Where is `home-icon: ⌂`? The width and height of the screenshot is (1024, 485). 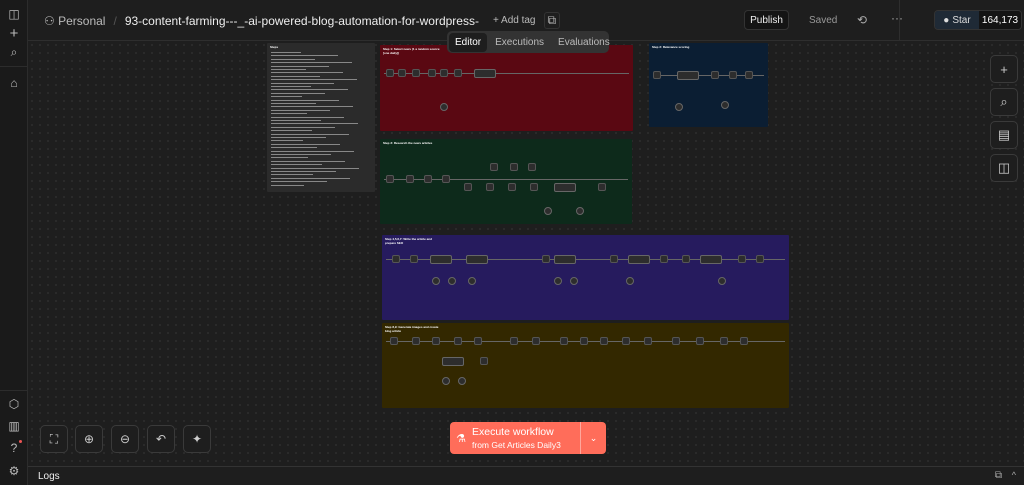
home-icon: ⌂ is located at coordinates (14, 83).